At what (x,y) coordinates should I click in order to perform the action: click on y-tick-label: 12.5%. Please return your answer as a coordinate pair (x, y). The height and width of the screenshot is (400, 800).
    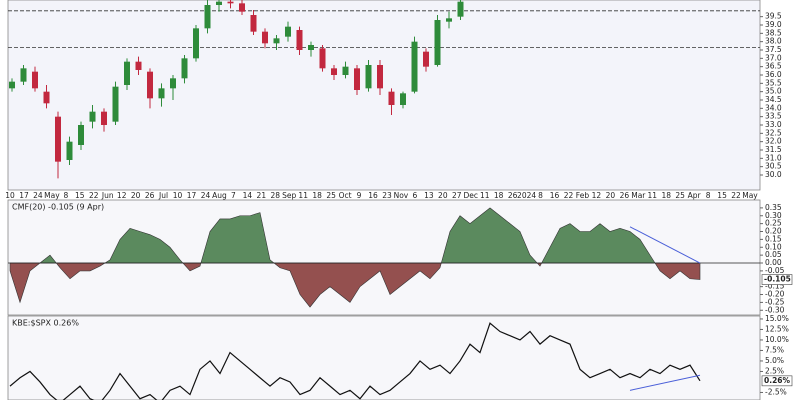
    Looking at the image, I should click on (777, 328).